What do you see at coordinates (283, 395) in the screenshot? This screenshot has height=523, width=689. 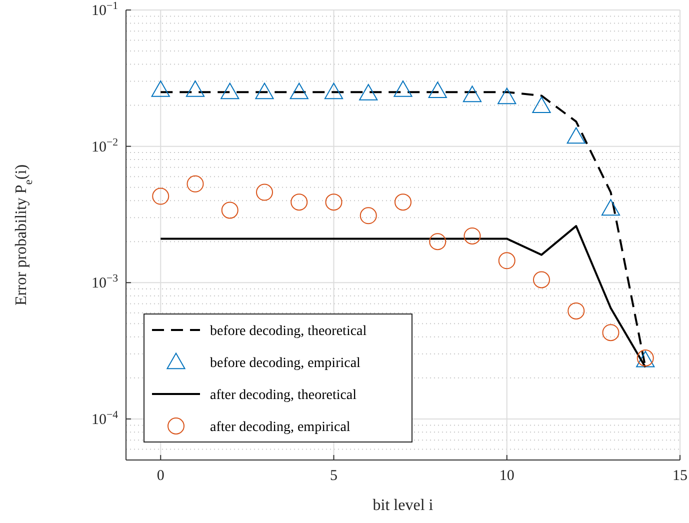 I see `legend-label: after decoding, theoretical` at bounding box center [283, 395].